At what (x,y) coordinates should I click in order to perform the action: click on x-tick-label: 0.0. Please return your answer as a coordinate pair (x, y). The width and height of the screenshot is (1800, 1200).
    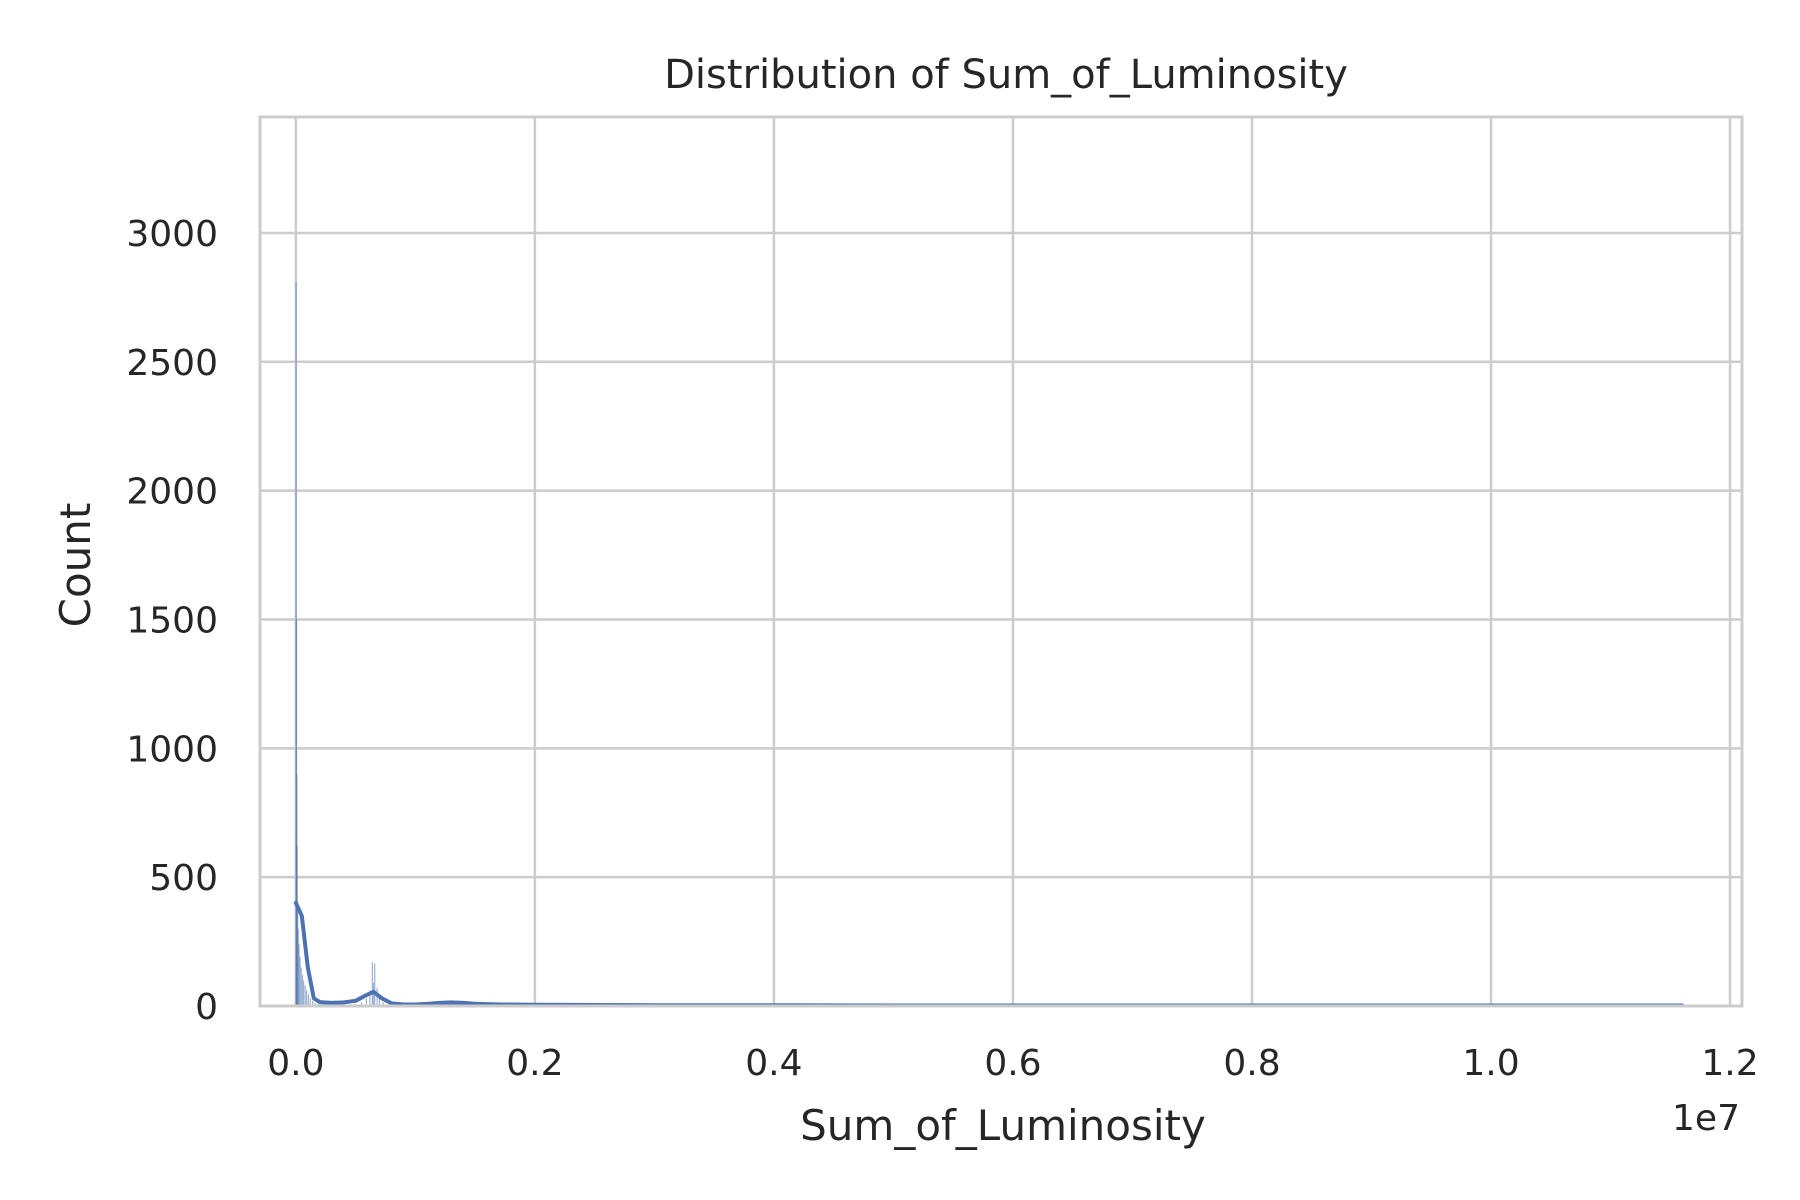
    Looking at the image, I should click on (295, 1063).